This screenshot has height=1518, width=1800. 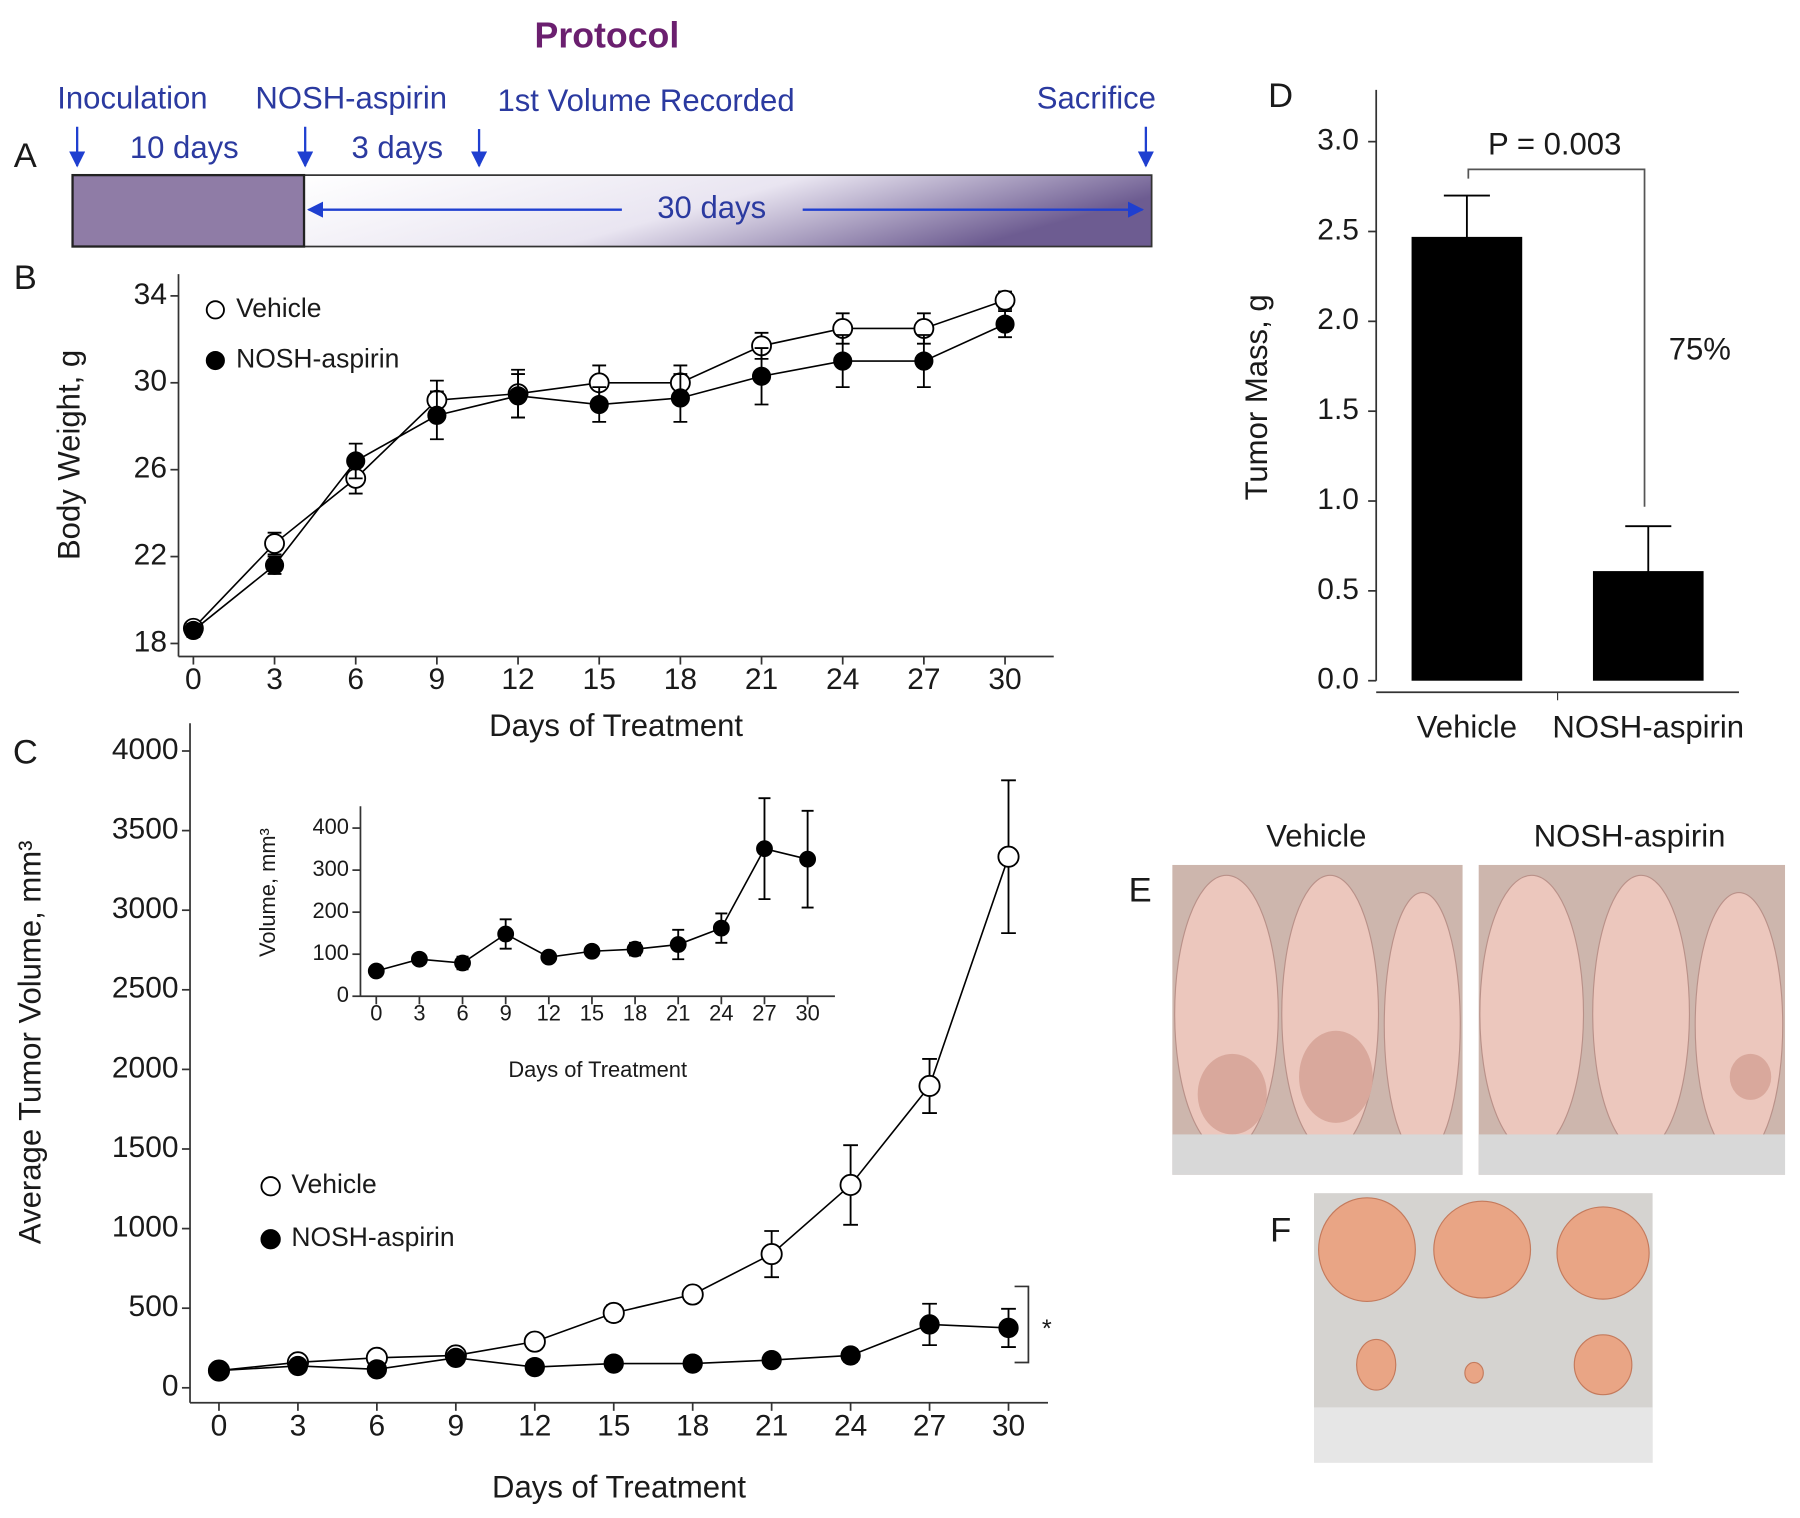 What do you see at coordinates (25, 156) in the screenshot?
I see `panel-label: A` at bounding box center [25, 156].